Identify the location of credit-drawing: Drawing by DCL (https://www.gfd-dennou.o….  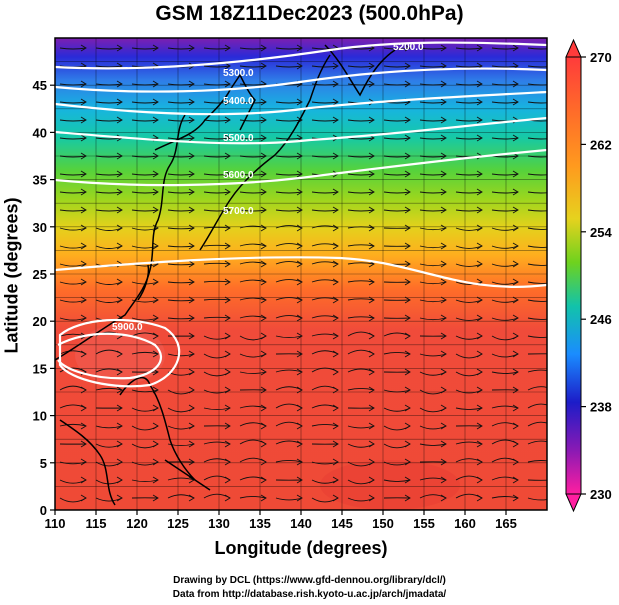
(309, 580).